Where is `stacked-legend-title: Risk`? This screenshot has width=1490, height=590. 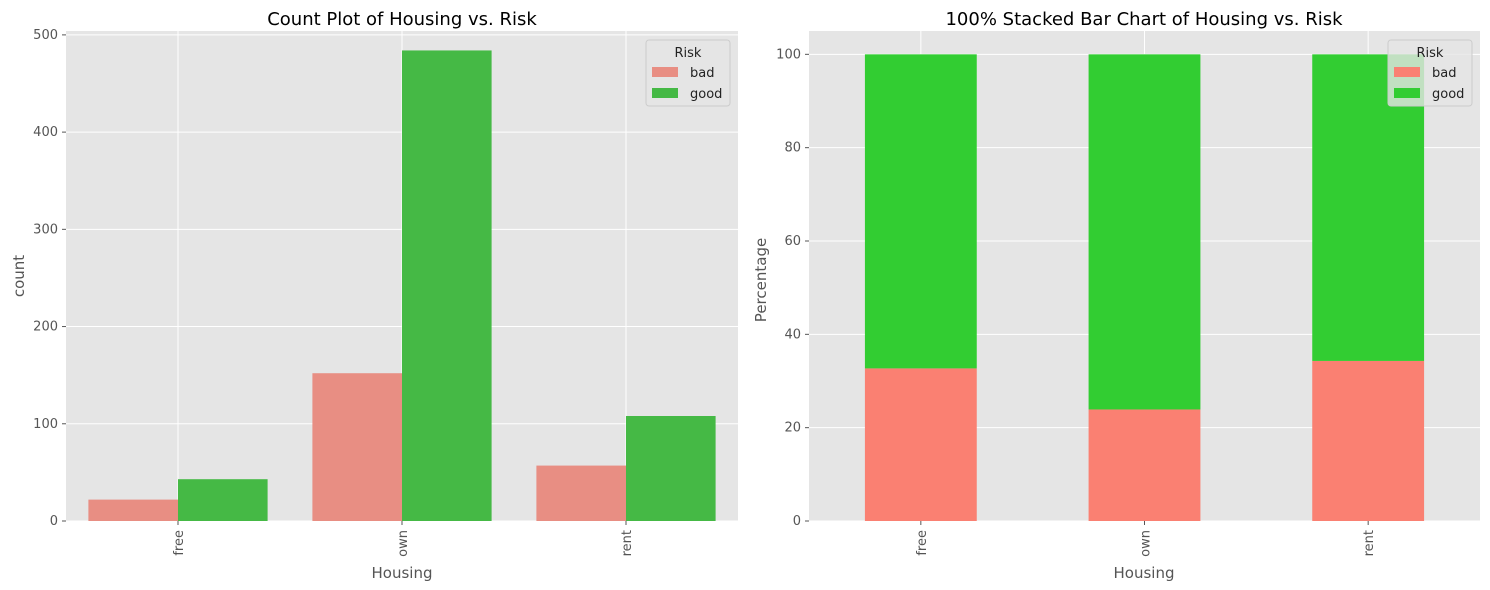 stacked-legend-title: Risk is located at coordinates (1430, 53).